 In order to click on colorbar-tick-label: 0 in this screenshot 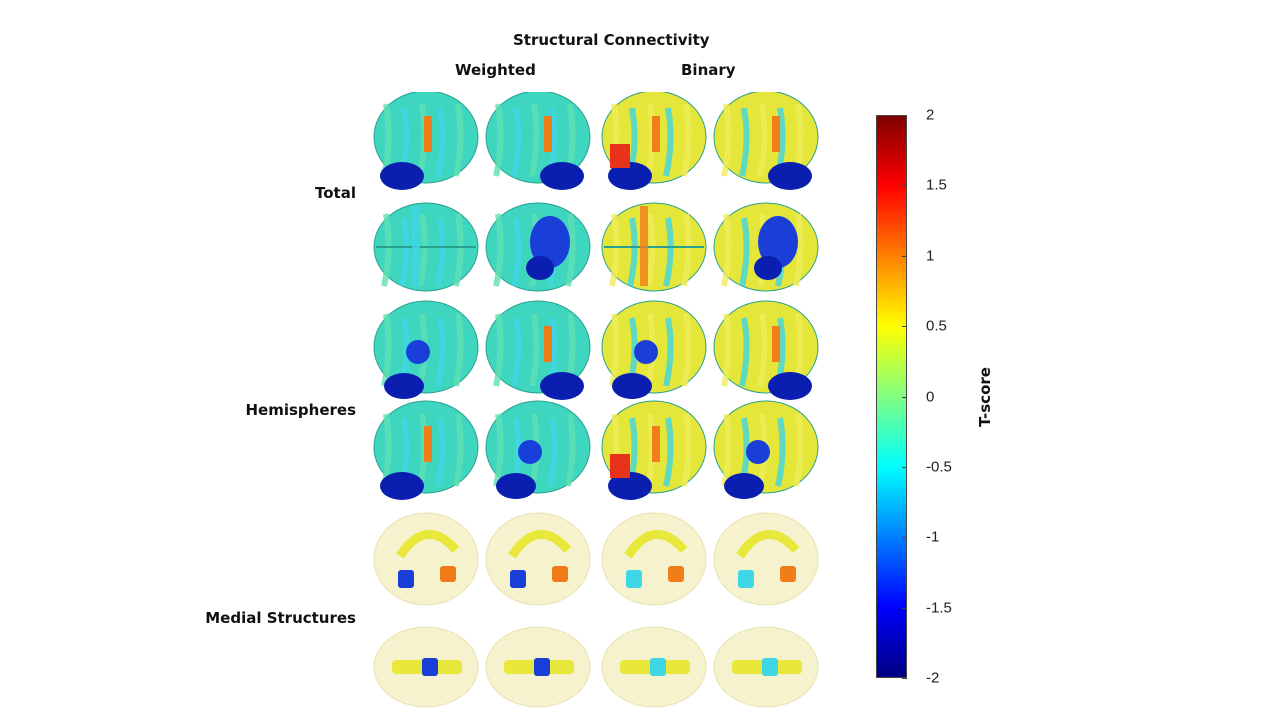, I will do `click(930, 396)`.